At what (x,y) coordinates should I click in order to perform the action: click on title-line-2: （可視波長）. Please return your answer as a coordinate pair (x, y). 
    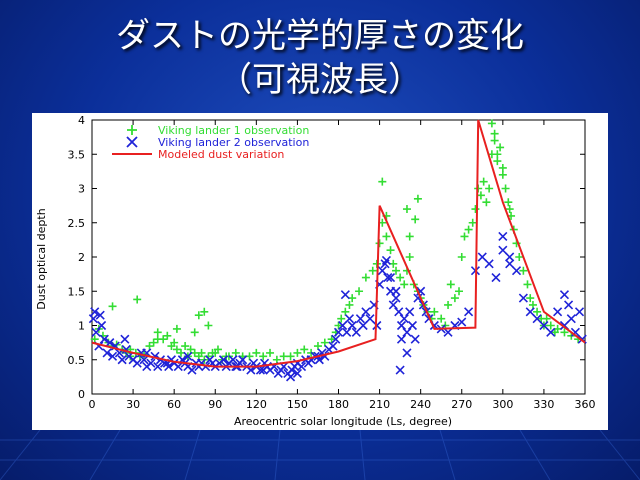
    Looking at the image, I should click on (320, 80).